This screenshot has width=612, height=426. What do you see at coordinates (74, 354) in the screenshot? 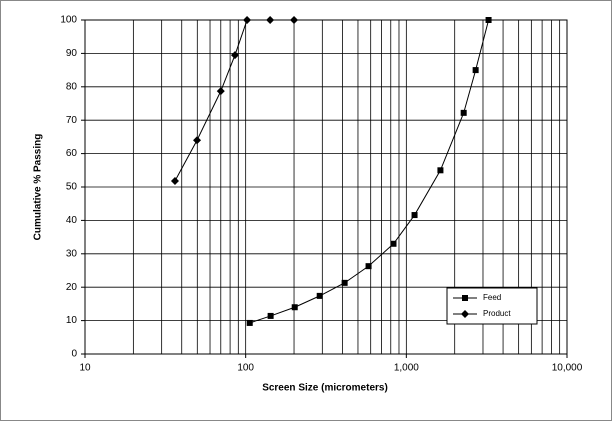
I see `y-tick-label: 0` at bounding box center [74, 354].